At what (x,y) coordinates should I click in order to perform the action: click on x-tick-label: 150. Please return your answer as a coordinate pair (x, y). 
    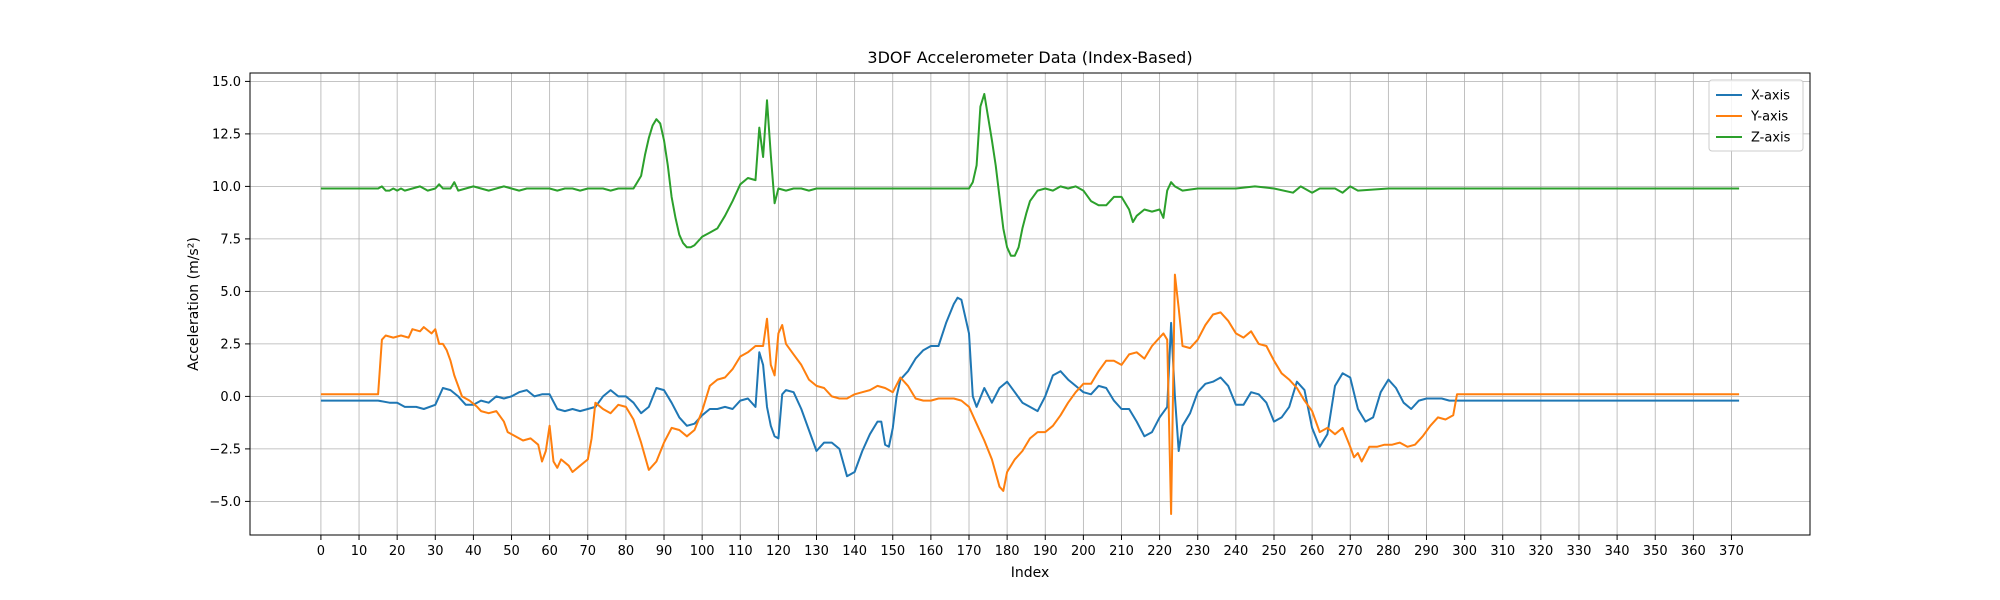
    Looking at the image, I should click on (892, 551).